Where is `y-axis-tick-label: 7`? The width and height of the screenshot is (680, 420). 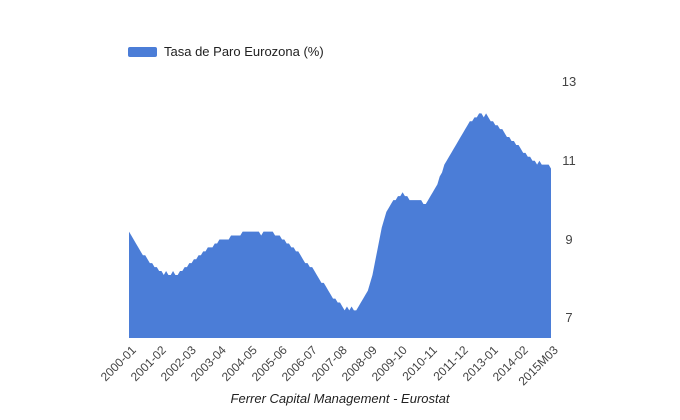 y-axis-tick-label: 7 is located at coordinates (569, 318).